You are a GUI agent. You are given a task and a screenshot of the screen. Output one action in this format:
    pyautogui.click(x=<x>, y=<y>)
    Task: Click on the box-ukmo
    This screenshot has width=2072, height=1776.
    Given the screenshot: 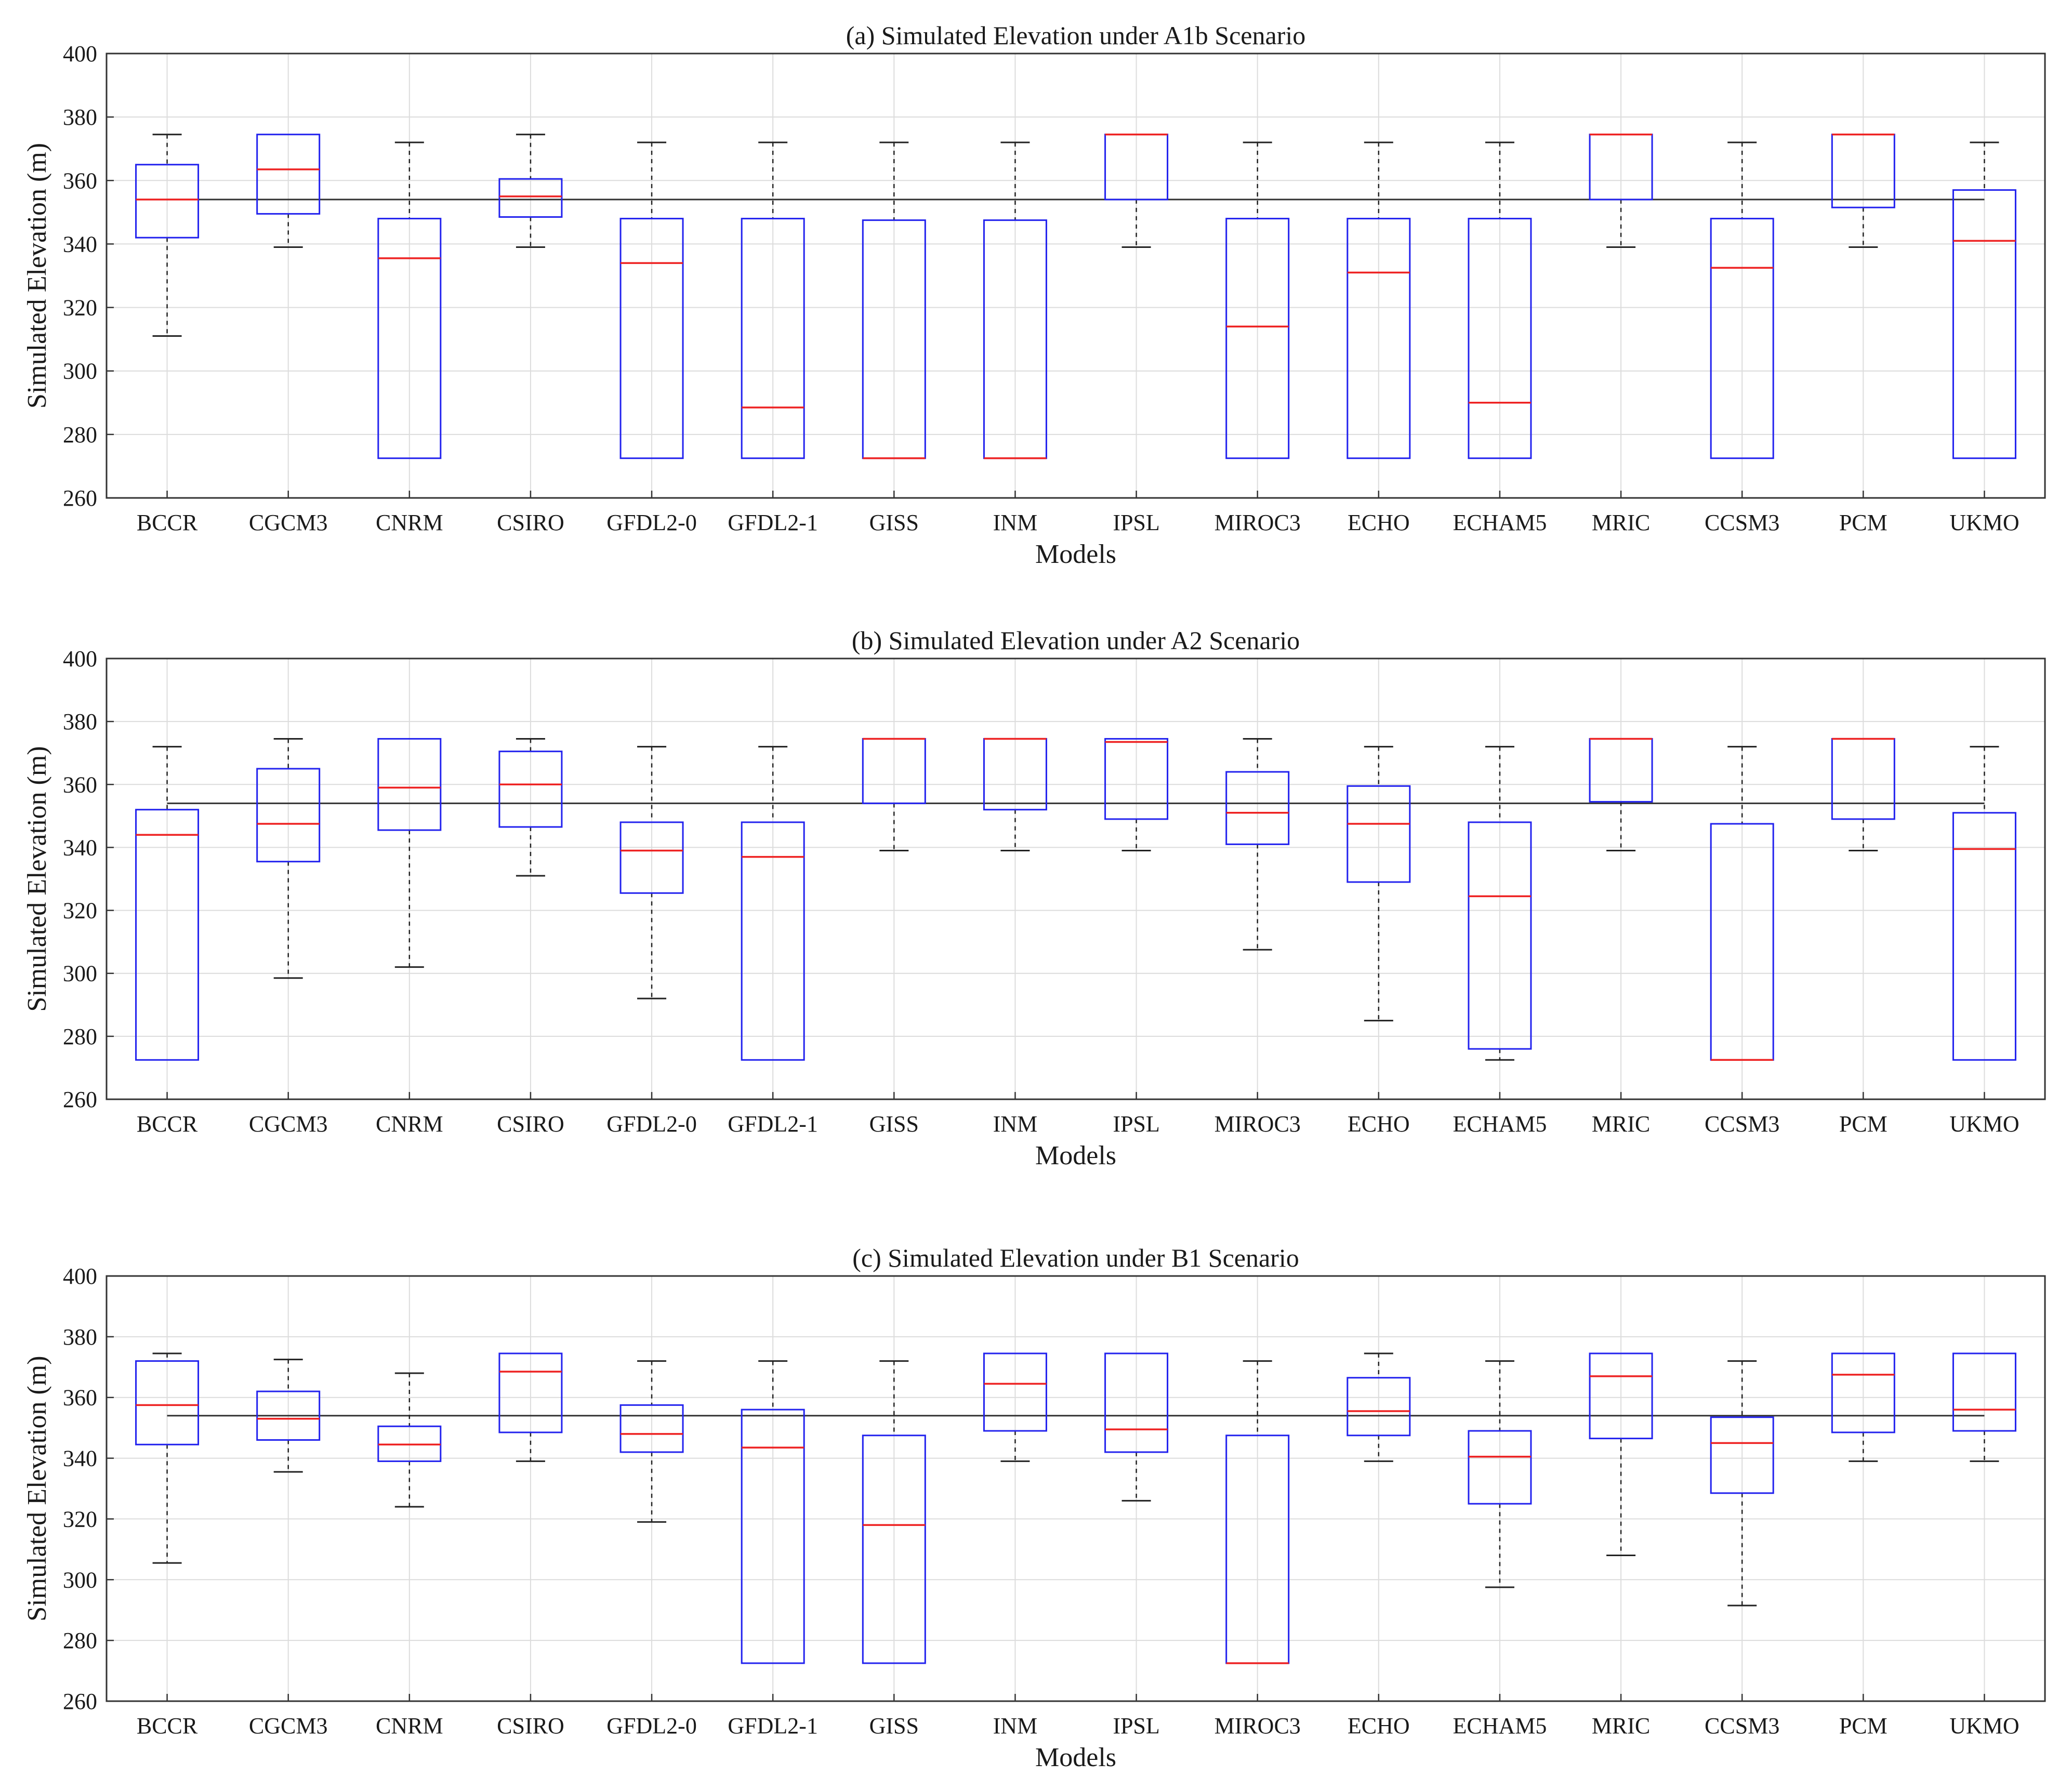 What is the action you would take?
    pyautogui.click(x=1984, y=903)
    